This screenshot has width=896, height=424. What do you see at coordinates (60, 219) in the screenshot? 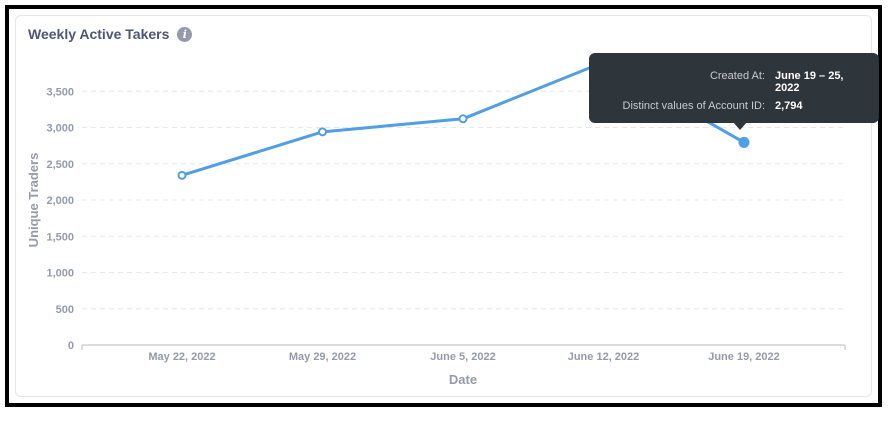
I see `y-axis-ticks: 0 500 1,000 1,500 2,000 2,500 3,000 3,500` at bounding box center [60, 219].